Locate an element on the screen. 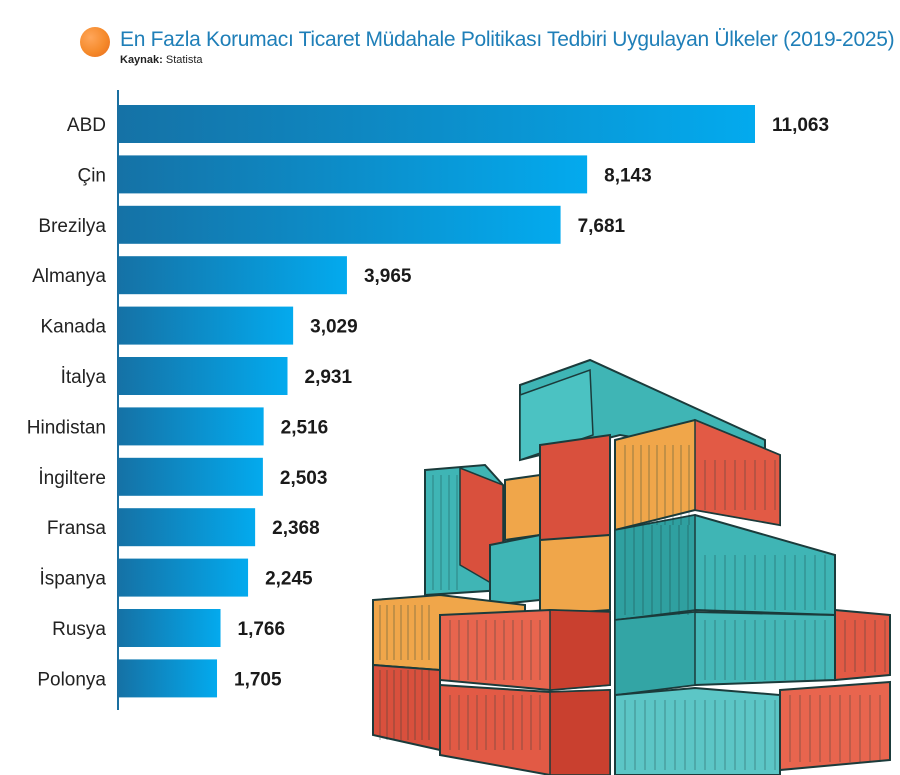 This screenshot has height=775, width=900. value-label: 3,965 is located at coordinates (388, 276).